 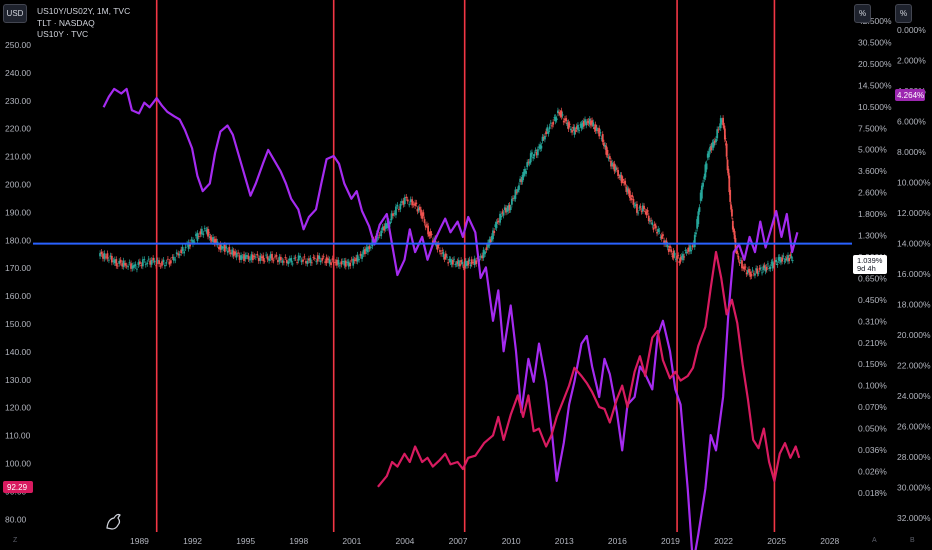 What do you see at coordinates (912, 540) in the screenshot?
I see `corner-label-b: B` at bounding box center [912, 540].